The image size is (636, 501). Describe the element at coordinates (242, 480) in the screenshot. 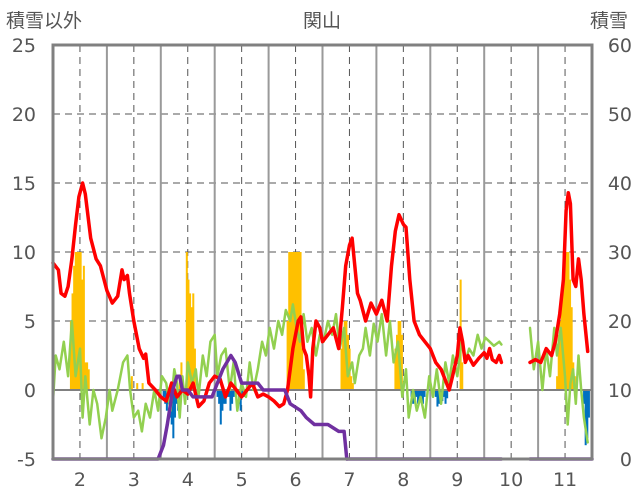

I see `x-tick-label: 5` at that location.